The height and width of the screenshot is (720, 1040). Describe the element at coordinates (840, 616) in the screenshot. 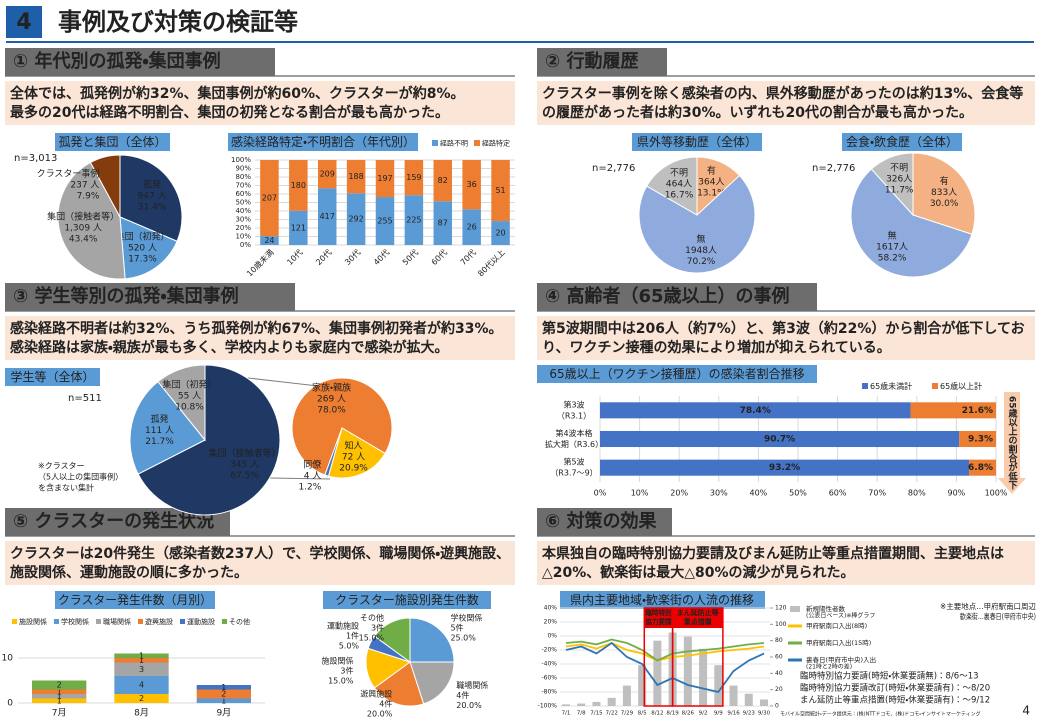

I see `legend-label: (公表日ベース)※棒グラフ` at that location.